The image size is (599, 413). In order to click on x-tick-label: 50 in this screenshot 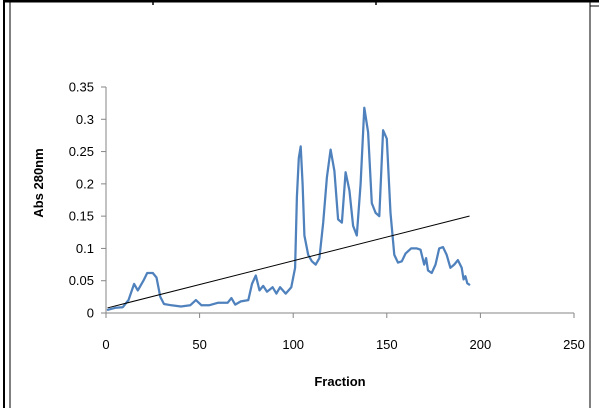, I will do `click(199, 344)`.